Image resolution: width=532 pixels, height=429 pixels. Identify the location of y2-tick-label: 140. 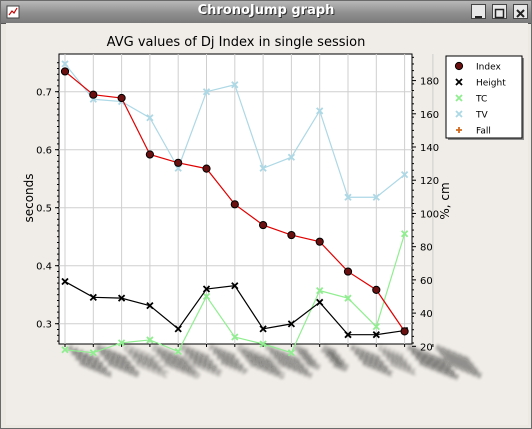
(429, 148).